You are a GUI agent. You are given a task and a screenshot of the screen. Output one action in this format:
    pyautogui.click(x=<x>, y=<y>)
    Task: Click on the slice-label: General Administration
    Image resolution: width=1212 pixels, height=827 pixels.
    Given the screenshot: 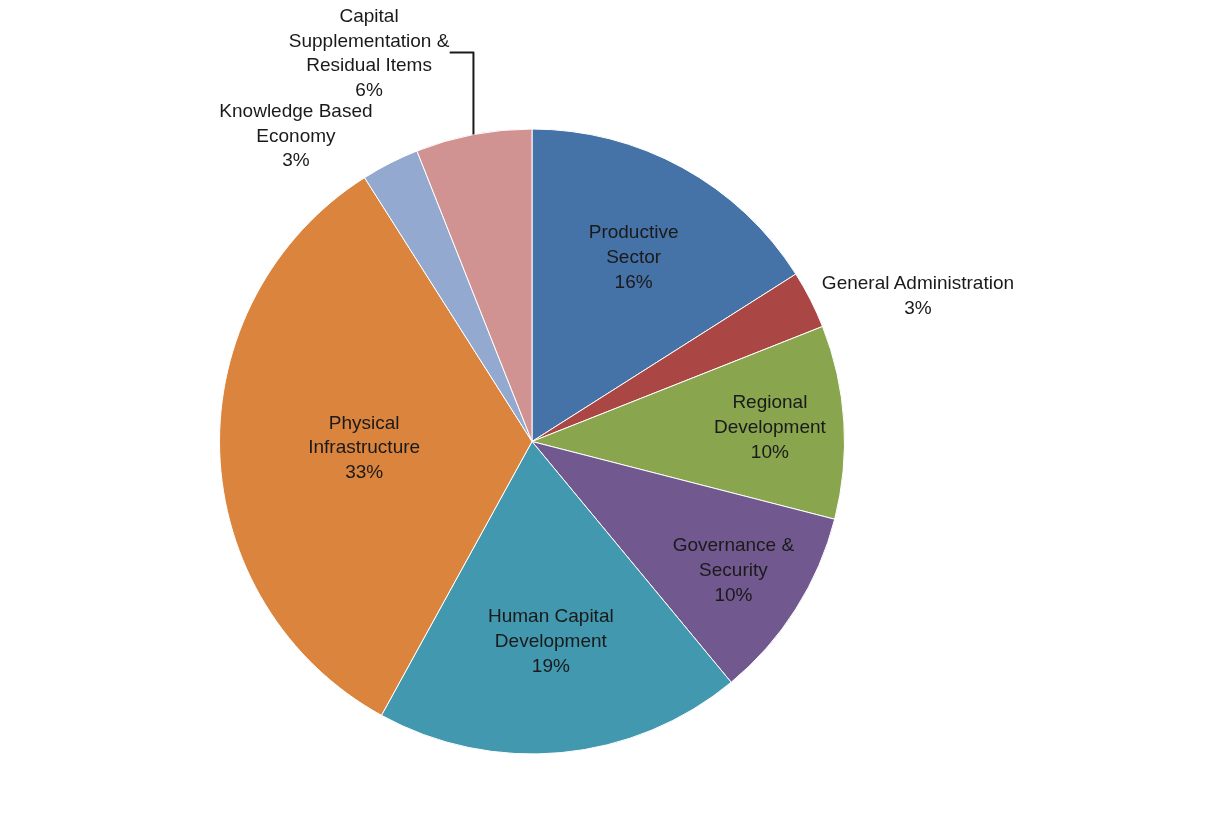 What is the action you would take?
    pyautogui.click(x=918, y=283)
    